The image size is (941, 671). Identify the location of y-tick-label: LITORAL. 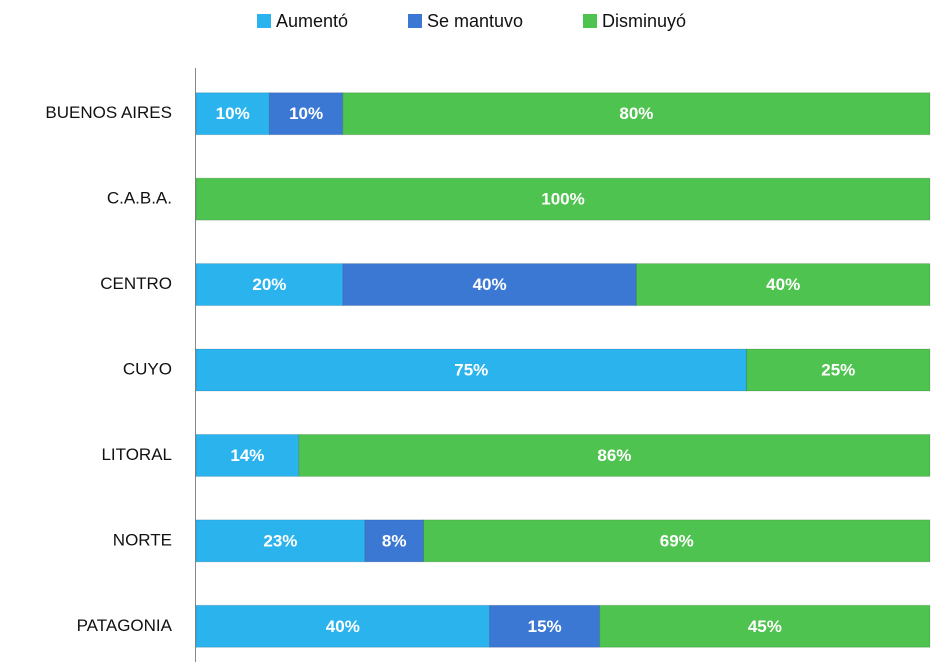
(136, 454).